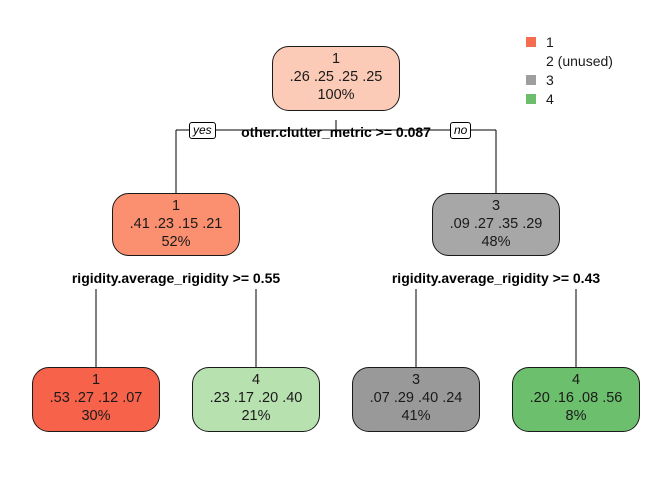 Image resolution: width=672 pixels, height=480 pixels. Describe the element at coordinates (336, 95) in the screenshot. I see `node-percent: 100%` at that location.